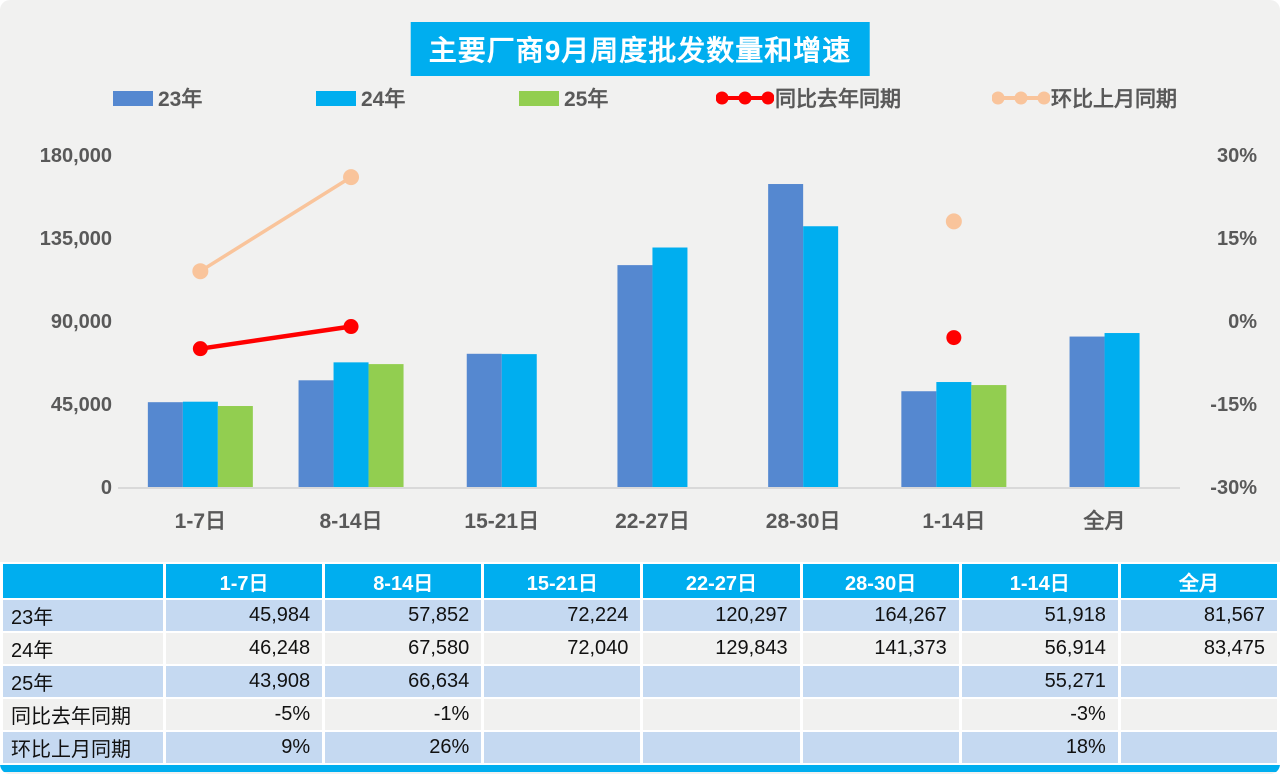 The image size is (1280, 774). Describe the element at coordinates (786, 335) in the screenshot. I see `bar-23年-28-30日` at that location.